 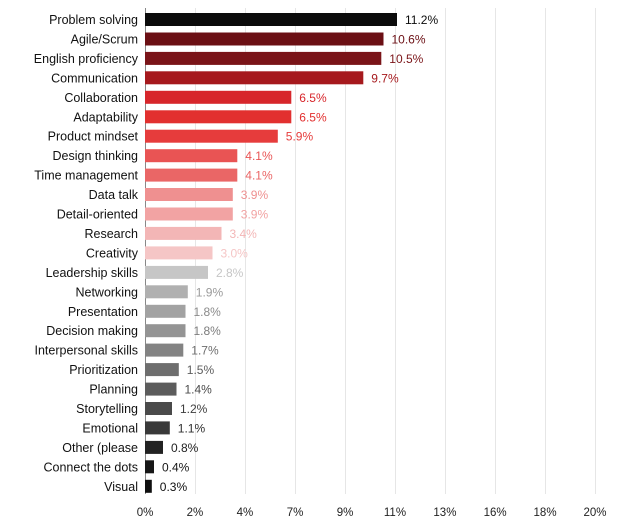 I want to click on x-axis-tick-labels: 0% 2% 4% 7% 9% 11% 13% 16% 18% 20%, so click(x=372, y=513).